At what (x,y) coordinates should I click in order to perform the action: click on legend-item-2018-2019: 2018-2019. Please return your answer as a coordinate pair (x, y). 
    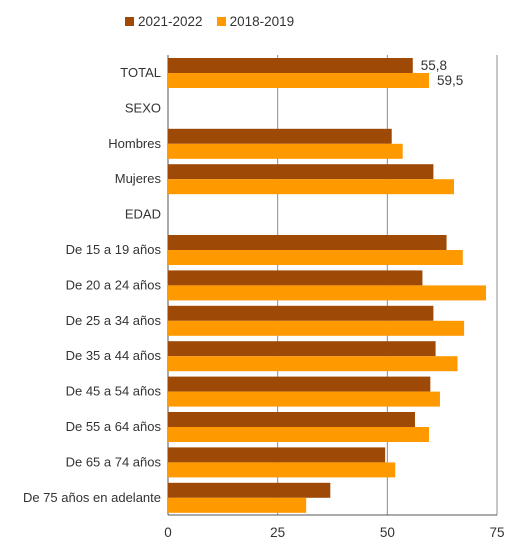
    Looking at the image, I should click on (255, 21).